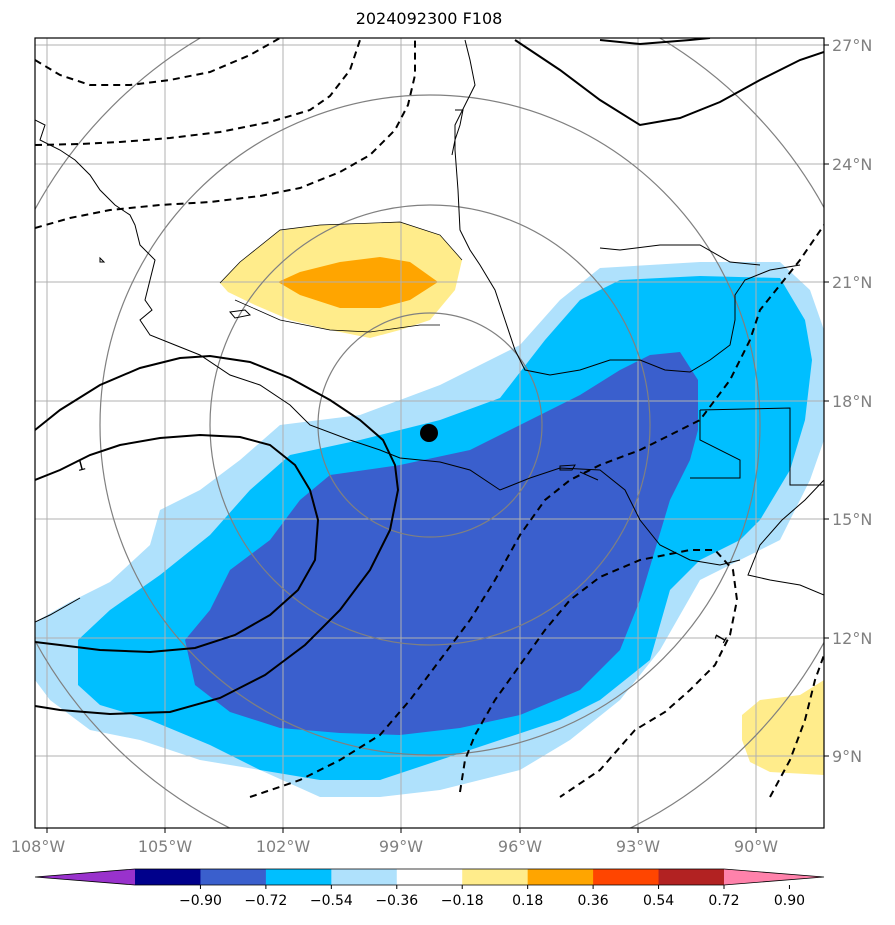  I want to click on colorbar-extend-low, so click(85, 877).